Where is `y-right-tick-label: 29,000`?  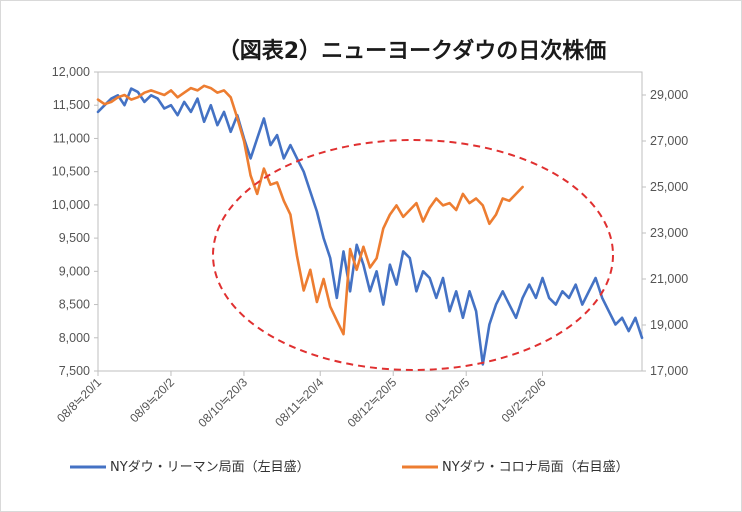 y-right-tick-label: 29,000 is located at coordinates (669, 95).